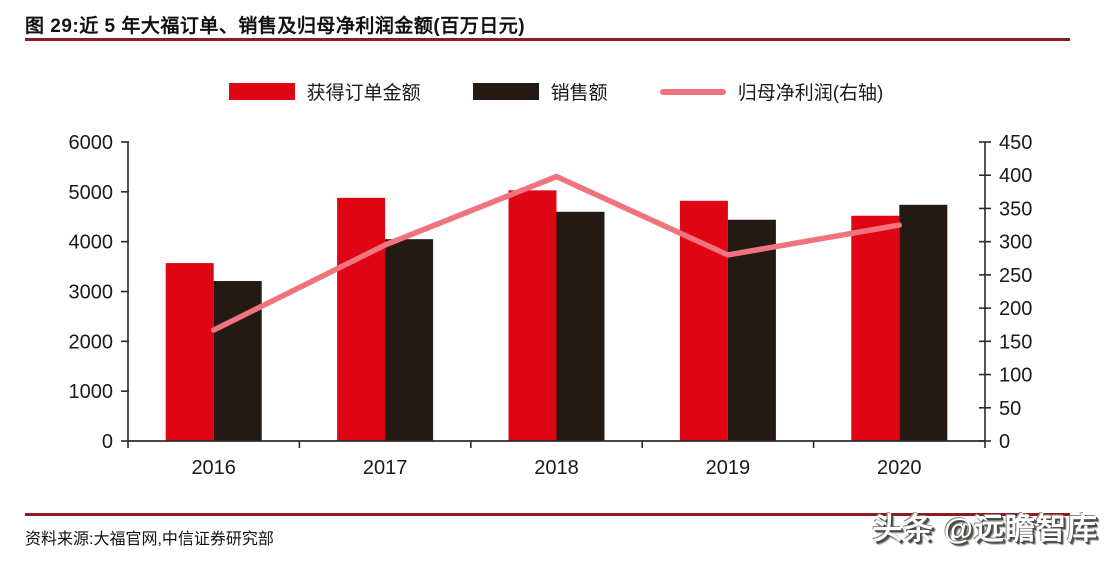  I want to click on figure-title: 图 29:近 5 年大福订单、销售及归母净利润金额(百万日元), so click(275, 26).